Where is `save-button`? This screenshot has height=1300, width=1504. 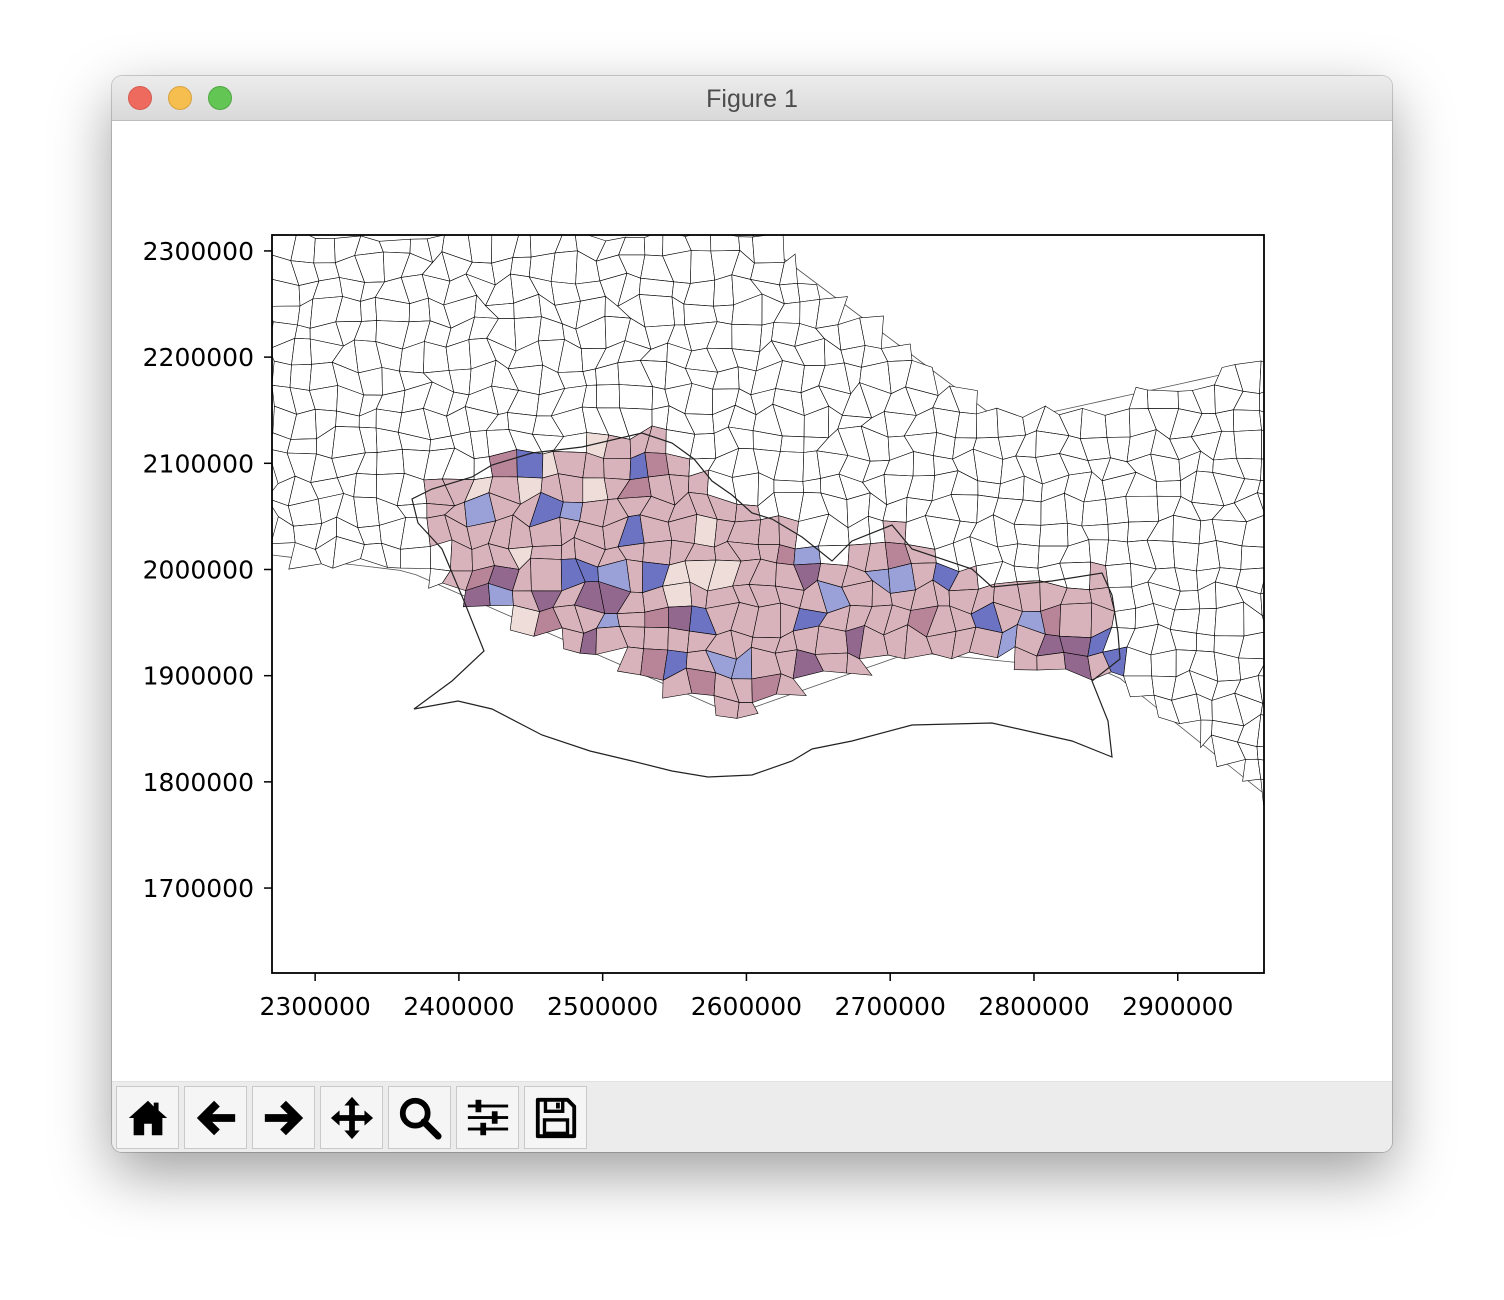 save-button is located at coordinates (555, 1117).